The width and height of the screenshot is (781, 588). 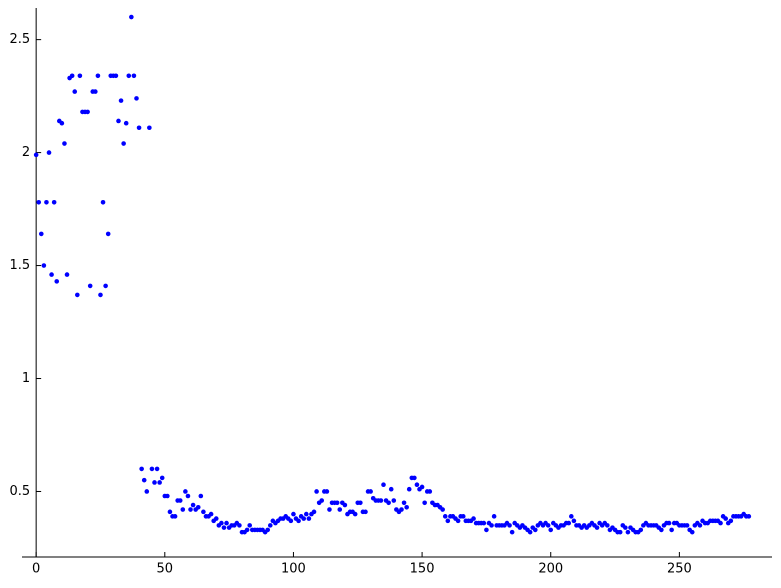 What do you see at coordinates (19, 491) in the screenshot?
I see `y-tick-label: 0.5` at bounding box center [19, 491].